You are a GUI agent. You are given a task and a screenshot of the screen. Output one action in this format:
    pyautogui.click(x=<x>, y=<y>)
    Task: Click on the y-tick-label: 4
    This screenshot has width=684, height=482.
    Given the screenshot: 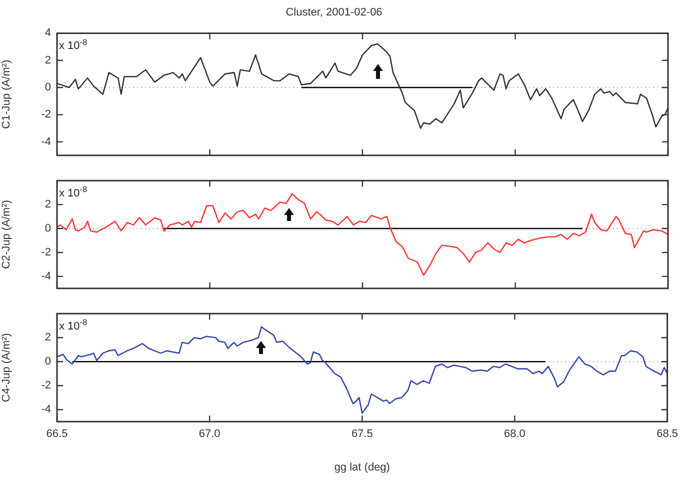 What is the action you would take?
    pyautogui.click(x=47, y=33)
    